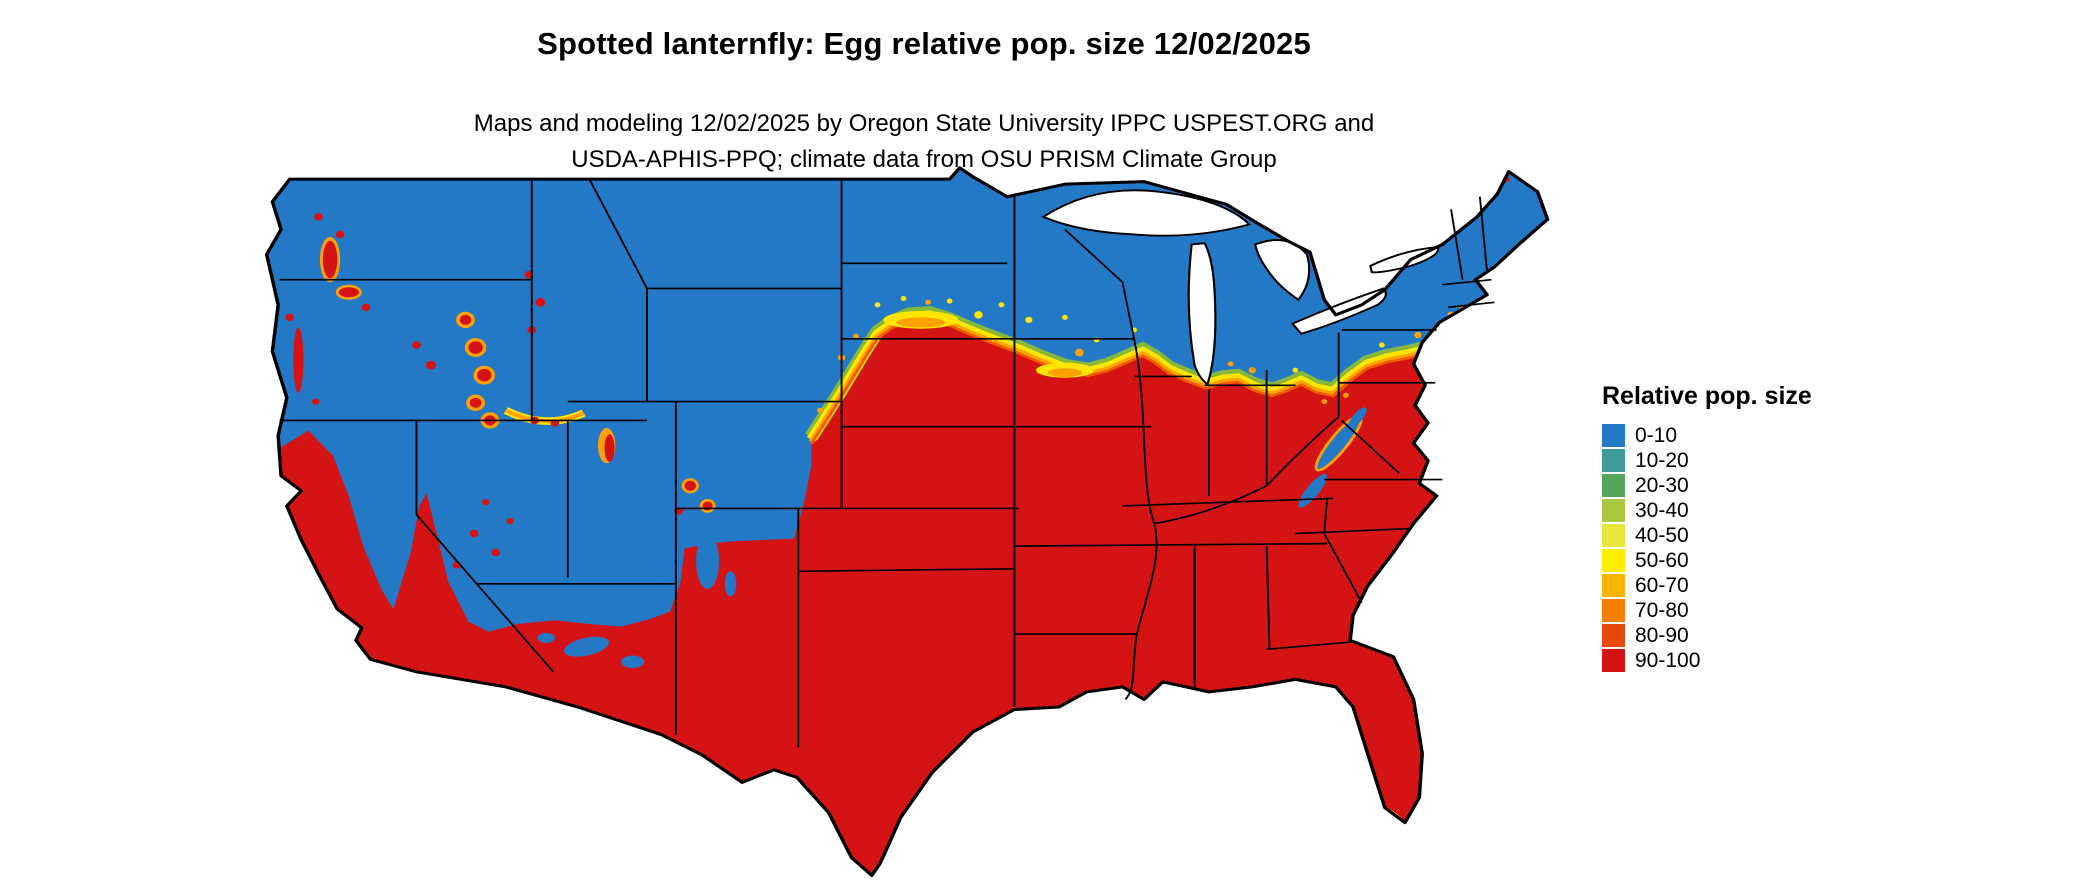 The height and width of the screenshot is (892, 2100). I want to click on legend-label: 10-20, so click(1662, 460).